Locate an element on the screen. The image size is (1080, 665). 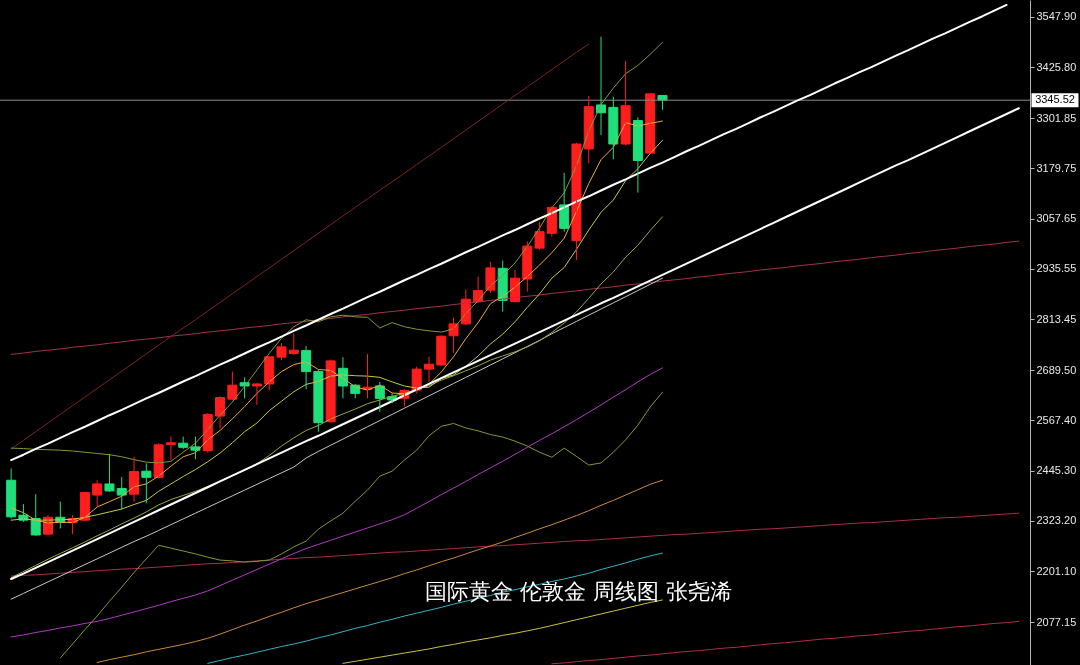
y-tick-label: 2813.45 is located at coordinates (1056, 318).